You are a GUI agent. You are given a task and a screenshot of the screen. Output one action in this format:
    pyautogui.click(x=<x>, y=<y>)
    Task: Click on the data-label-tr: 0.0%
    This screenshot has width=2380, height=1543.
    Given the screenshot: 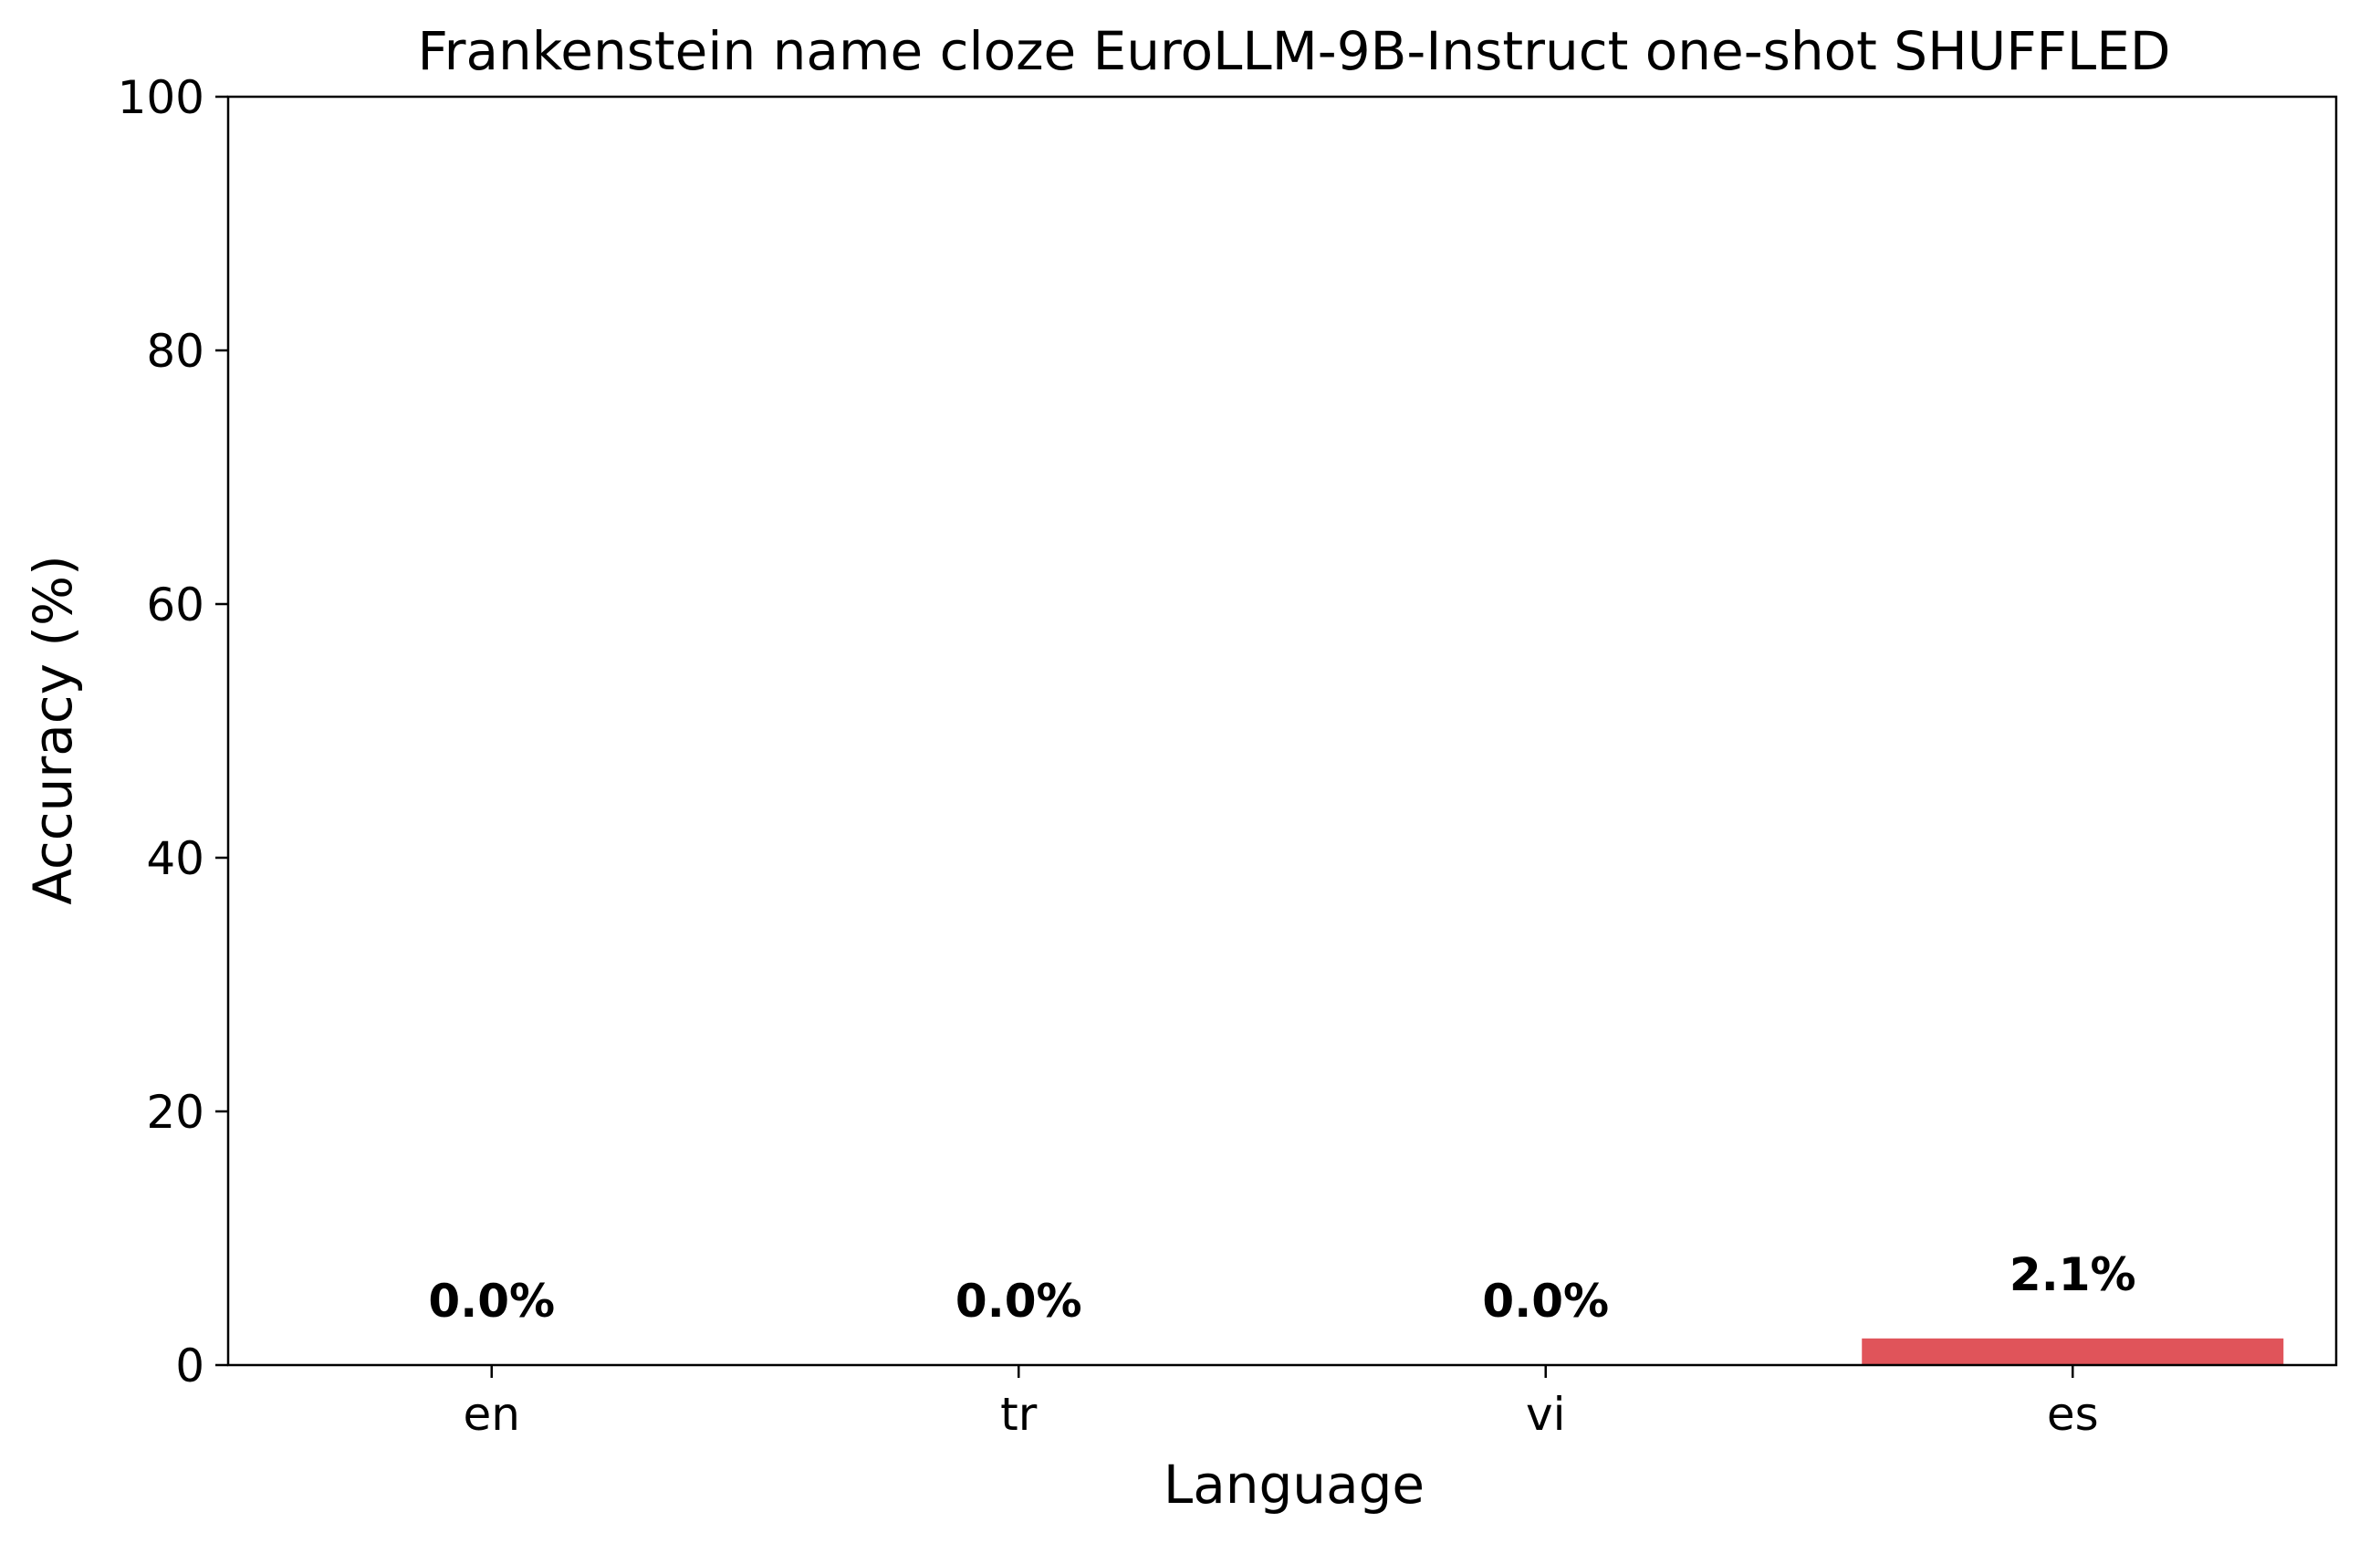 What is the action you would take?
    pyautogui.click(x=1019, y=1301)
    